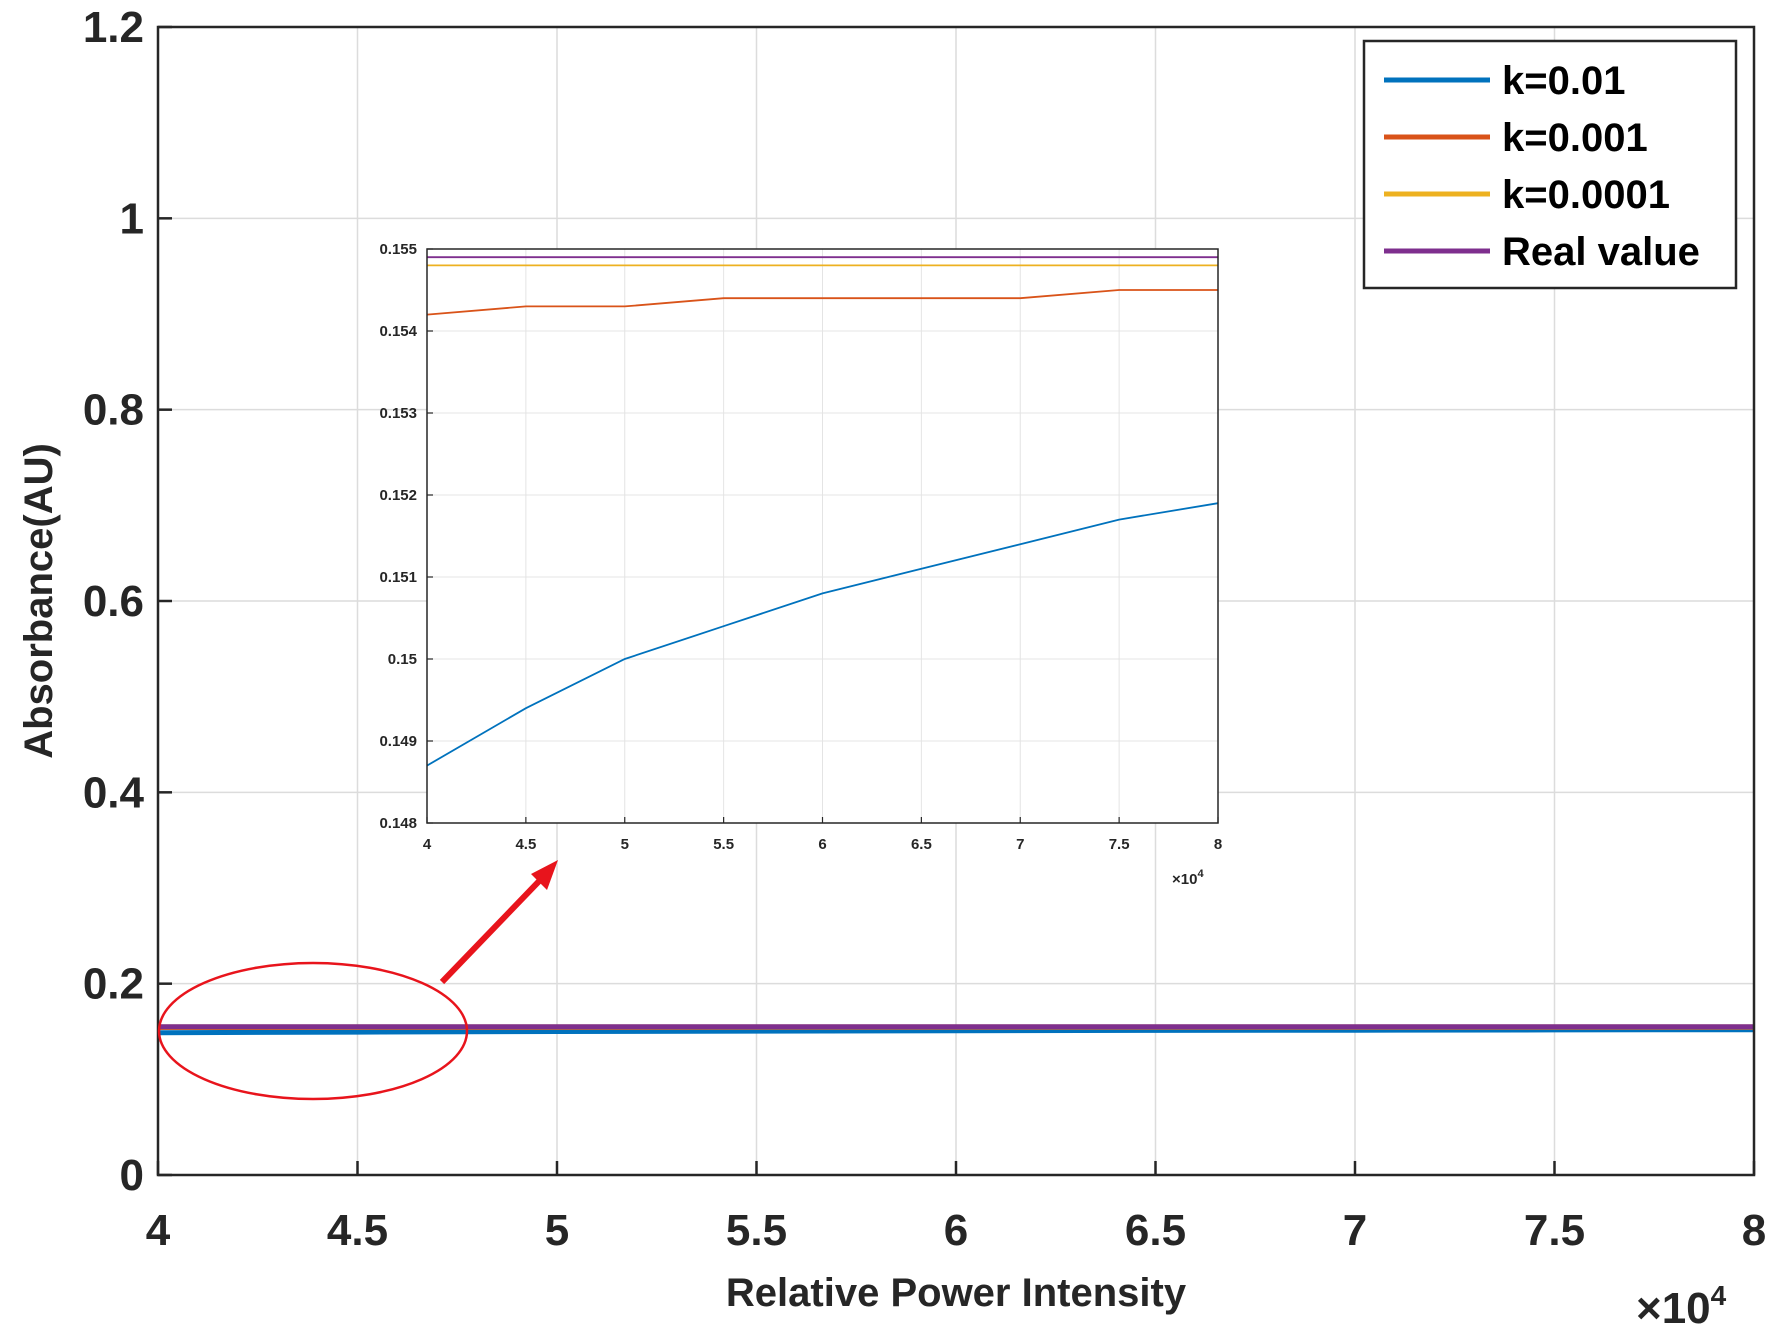 The image size is (1777, 1341). Describe the element at coordinates (1554, 1230) in the screenshot. I see `main-x-tick-label: 7.5` at that location.